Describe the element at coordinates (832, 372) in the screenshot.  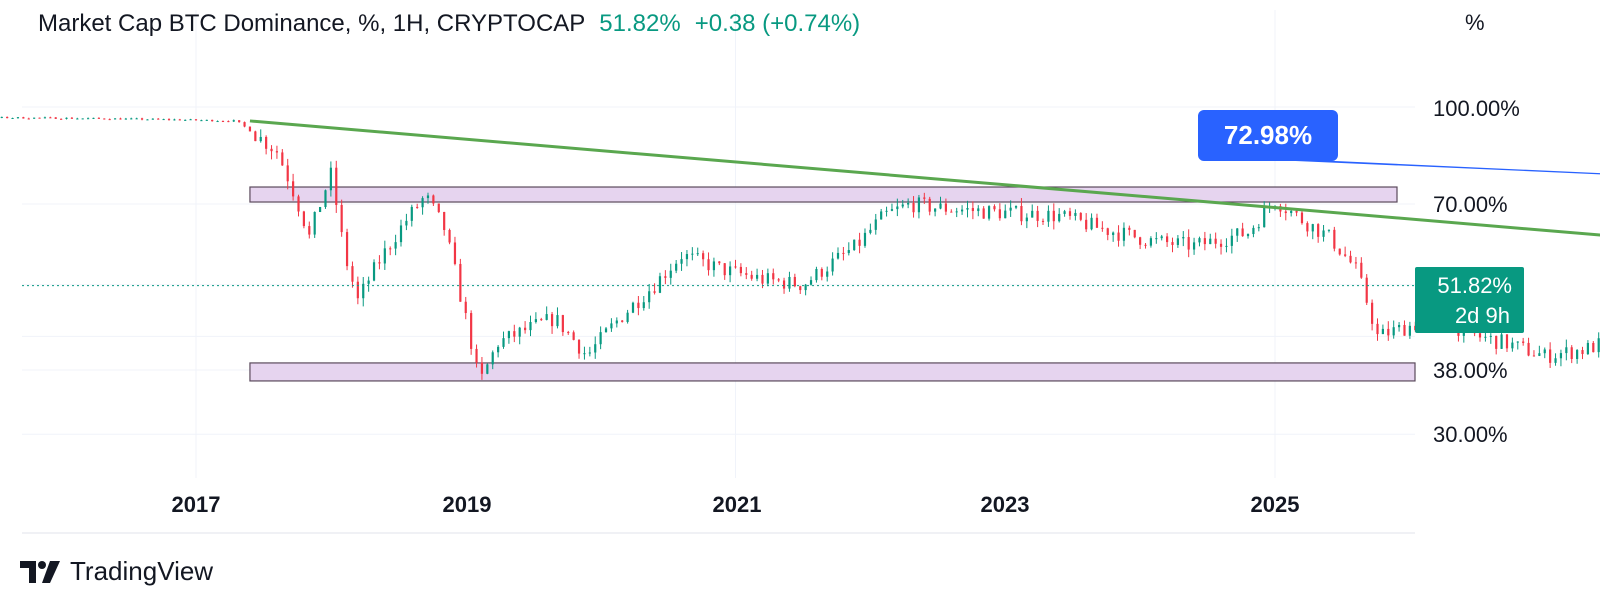
I see `support-resistance-zone` at that location.